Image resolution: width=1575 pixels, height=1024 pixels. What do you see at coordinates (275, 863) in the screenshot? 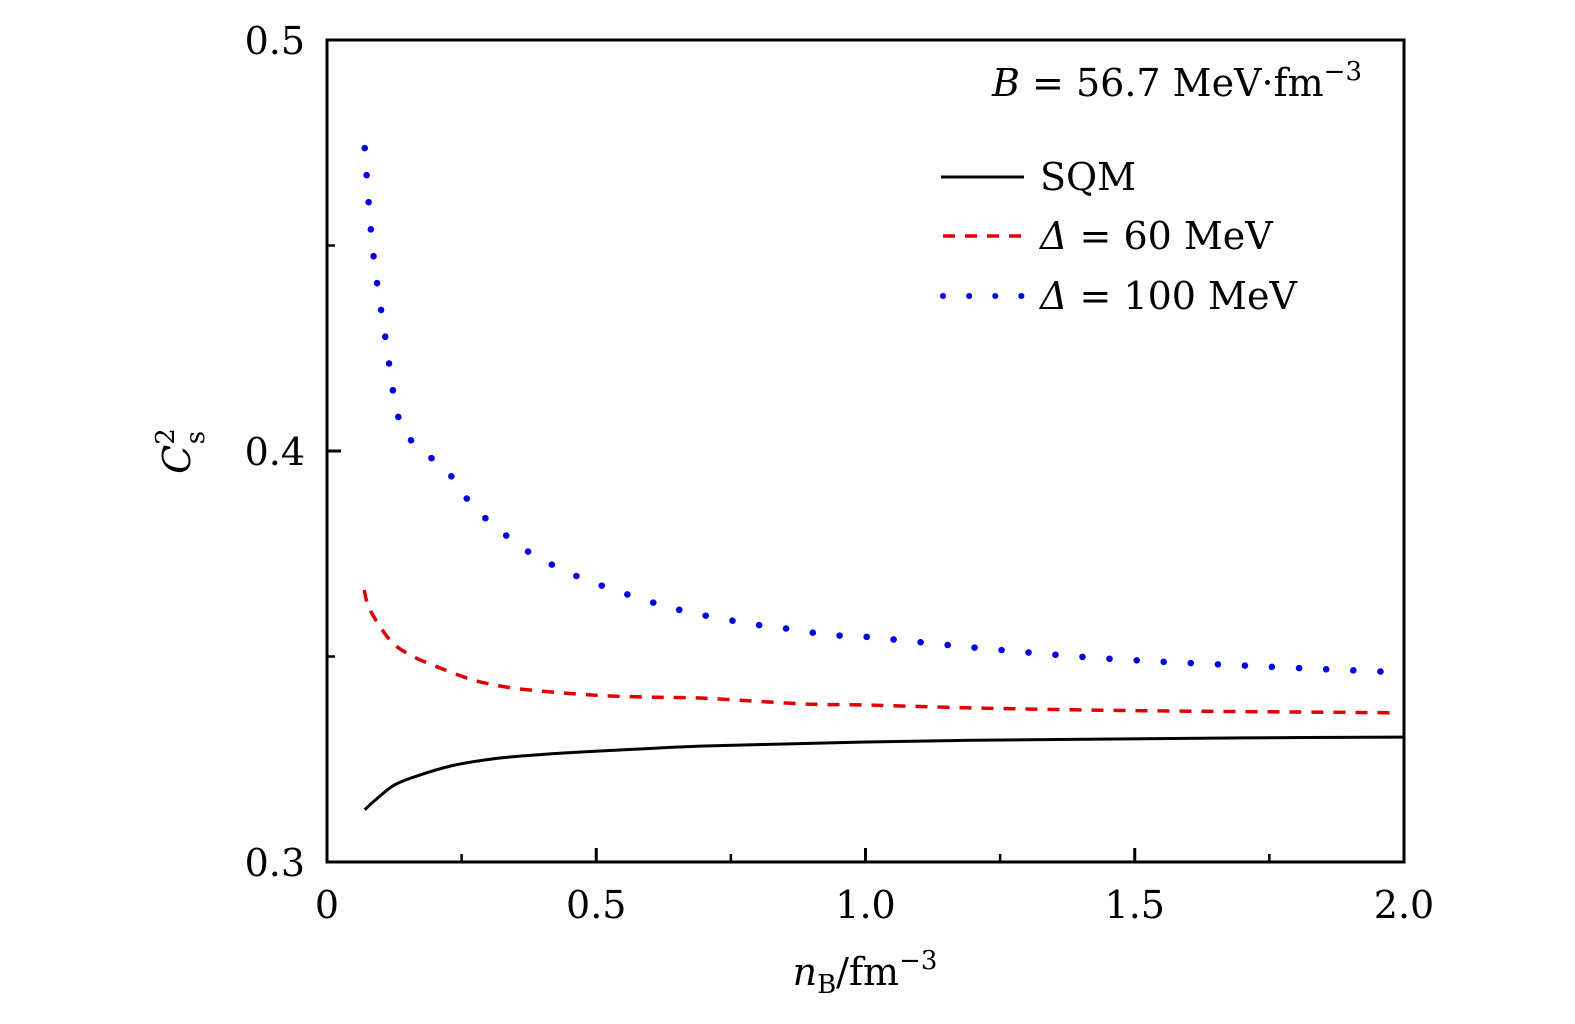
I see `y-tick-label: 0.3` at bounding box center [275, 863].